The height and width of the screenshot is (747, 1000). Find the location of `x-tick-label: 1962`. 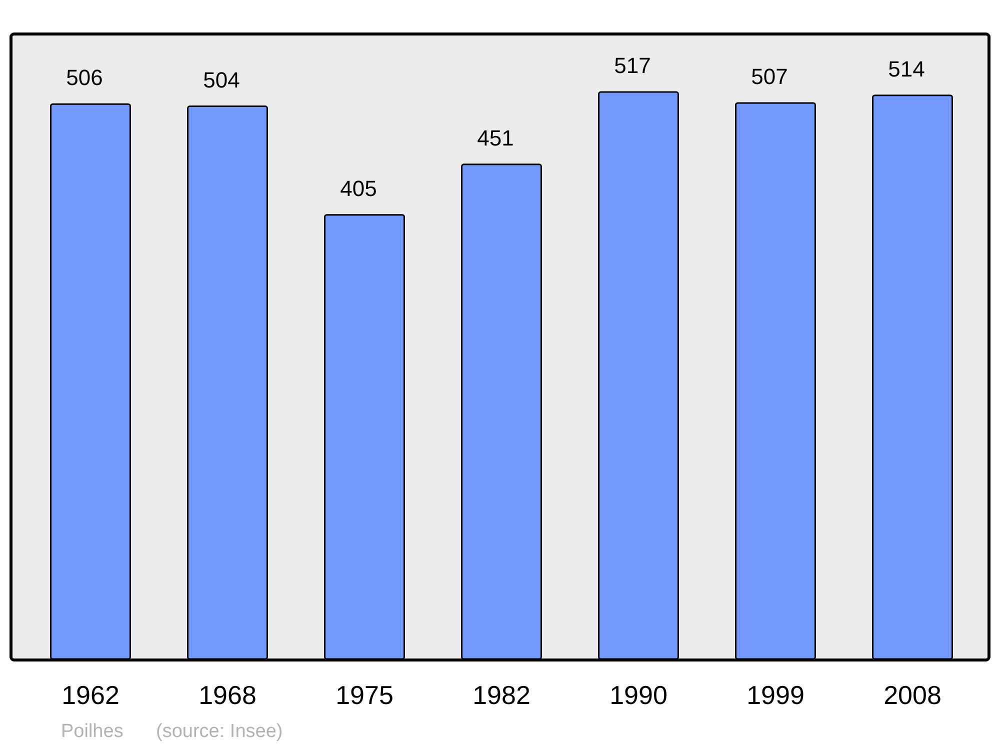

x-tick-label: 1962 is located at coordinates (91, 695).